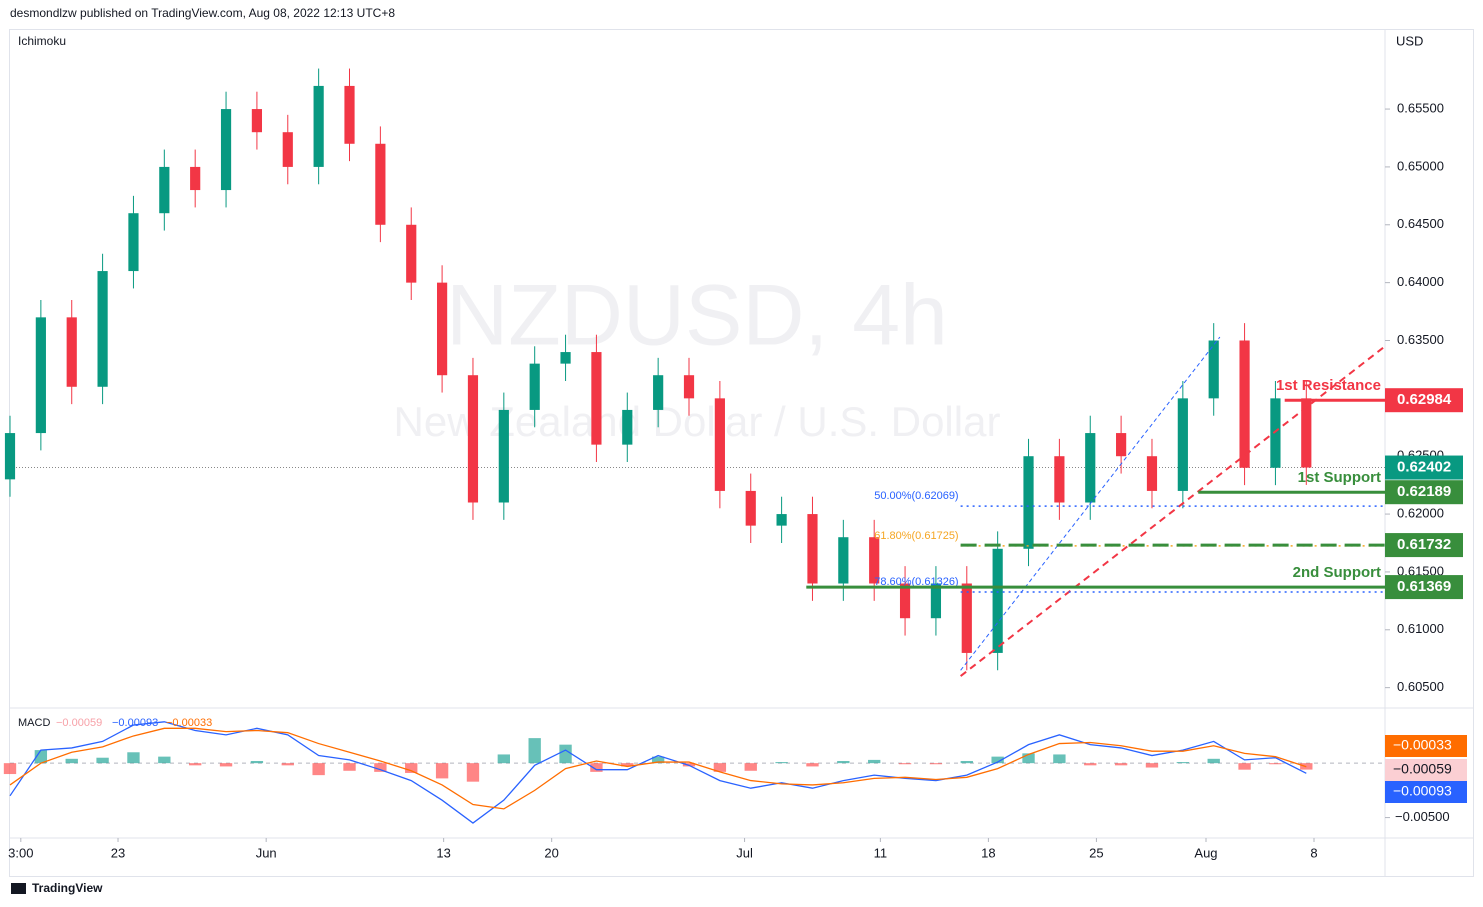 The image size is (1483, 907). Describe the element at coordinates (42, 41) in the screenshot. I see `indicator-title: Ichimoku` at that location.